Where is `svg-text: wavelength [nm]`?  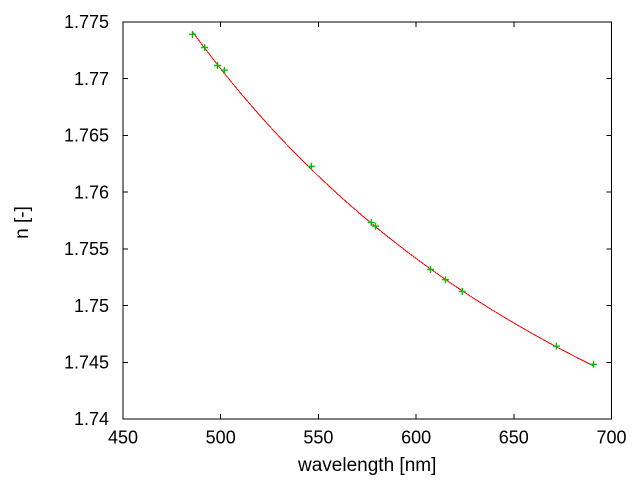
svg-text: wavelength [nm] is located at coordinates (366, 465).